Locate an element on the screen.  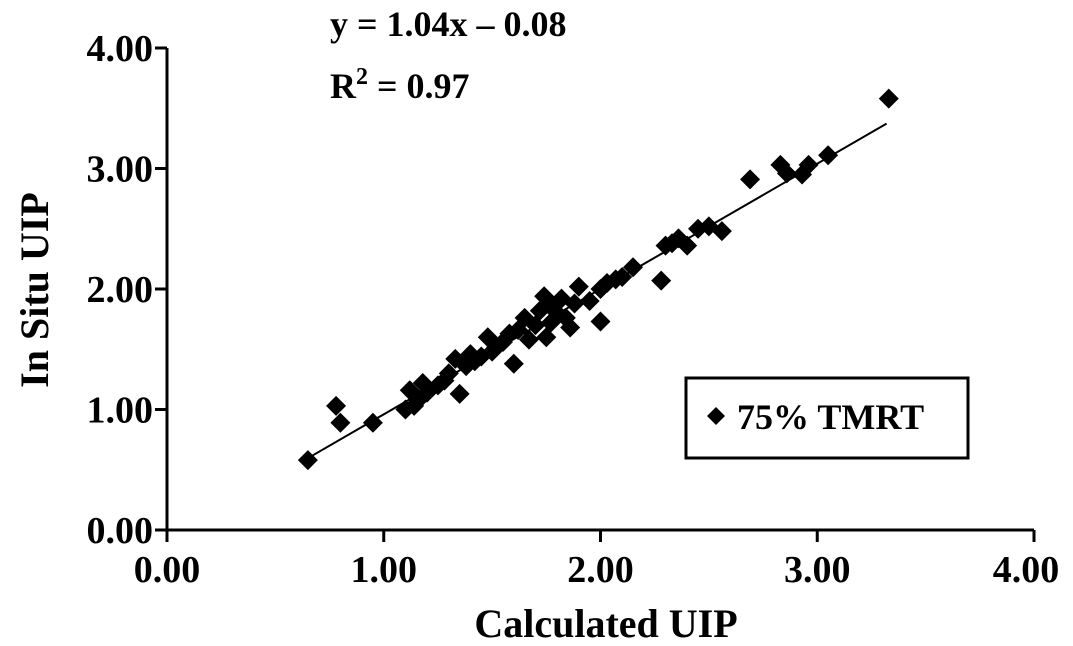
x-axis-label: Calculated UIP is located at coordinates (605, 623).